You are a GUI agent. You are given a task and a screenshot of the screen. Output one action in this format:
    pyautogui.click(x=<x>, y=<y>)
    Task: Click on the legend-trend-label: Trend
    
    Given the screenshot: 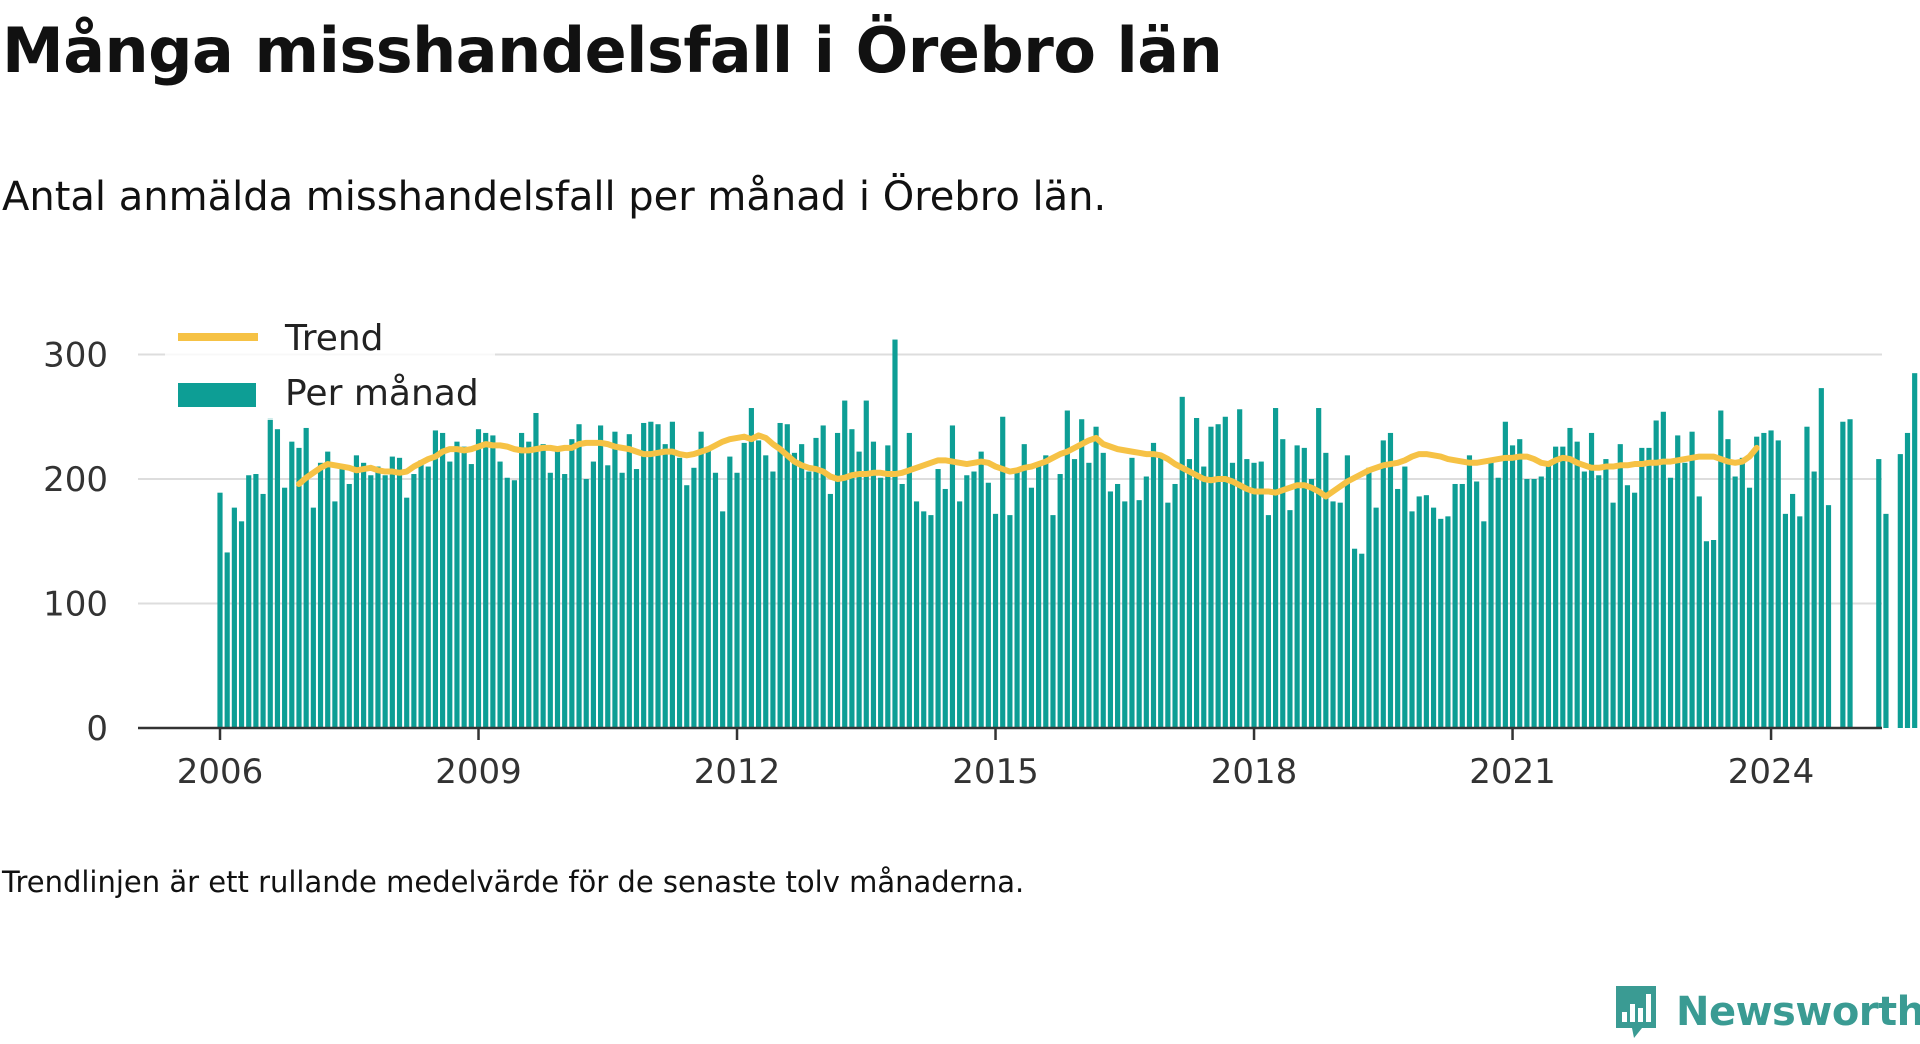 What is the action you would take?
    pyautogui.click(x=334, y=338)
    